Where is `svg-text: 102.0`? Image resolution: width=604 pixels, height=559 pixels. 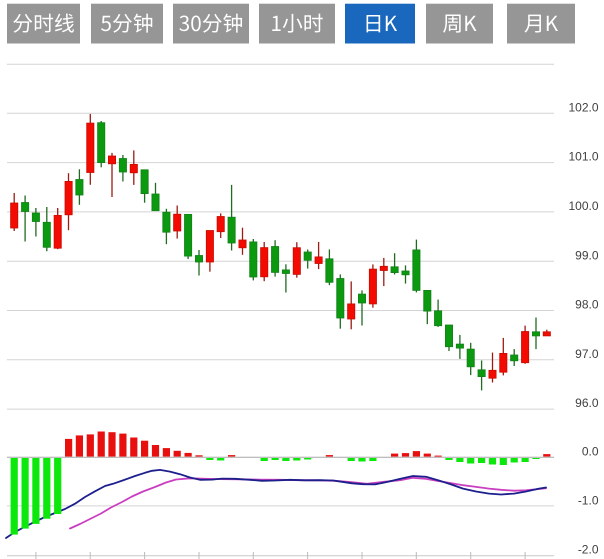
svg-text: 102.0 is located at coordinates (583, 107).